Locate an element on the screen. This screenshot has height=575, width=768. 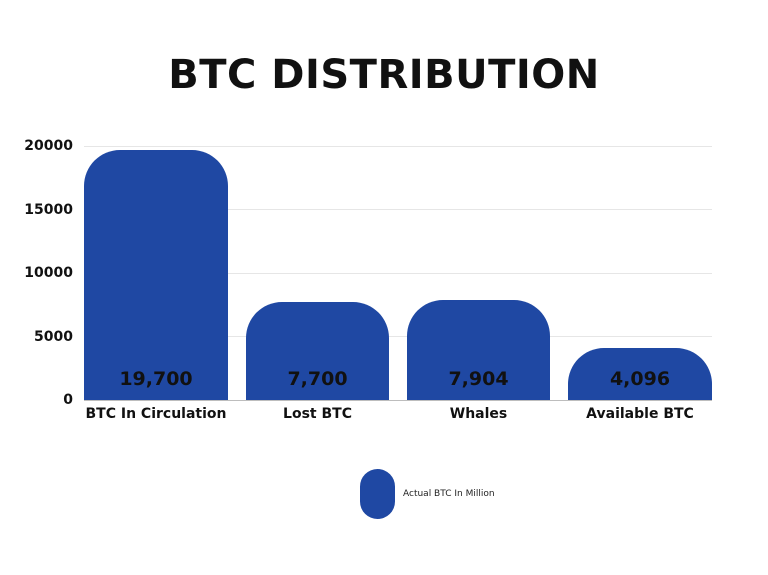
y-tick-10000: 10000 is located at coordinates (48, 273).